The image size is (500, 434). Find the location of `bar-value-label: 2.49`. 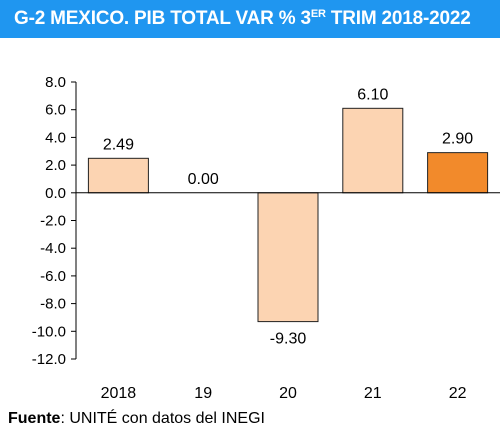

bar-value-label: 2.49 is located at coordinates (118, 144).